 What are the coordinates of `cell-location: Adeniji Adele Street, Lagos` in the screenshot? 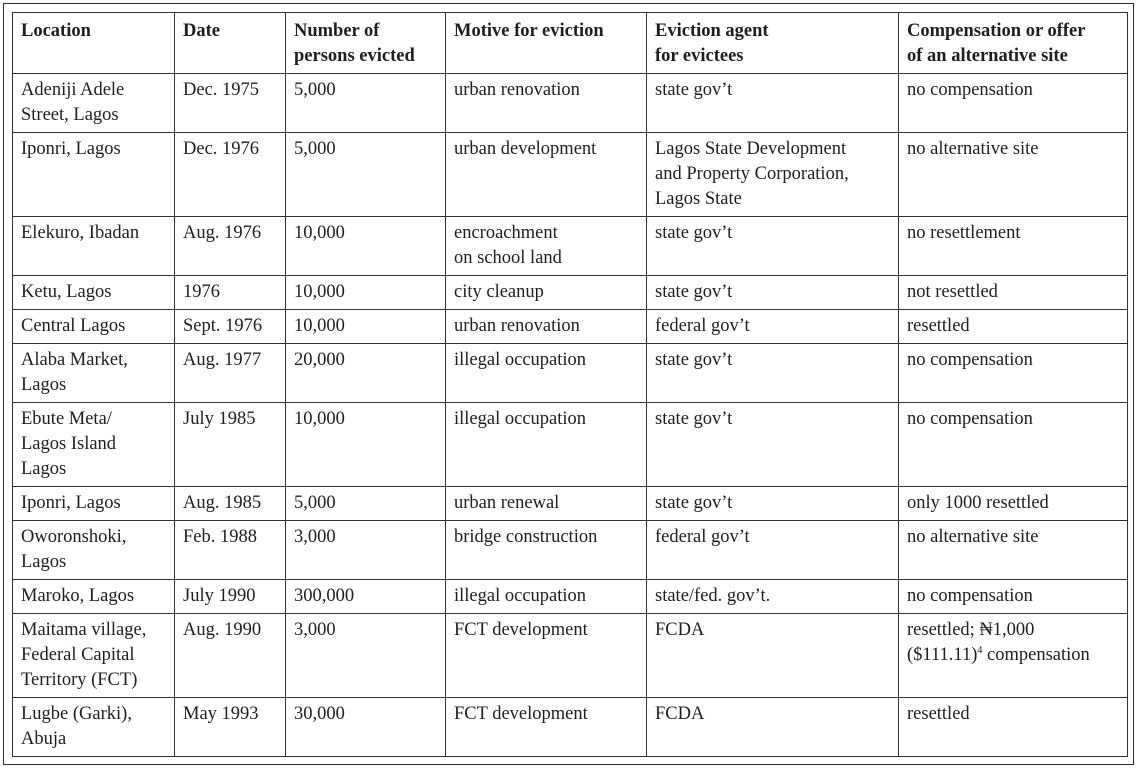 It's located at (93, 103).